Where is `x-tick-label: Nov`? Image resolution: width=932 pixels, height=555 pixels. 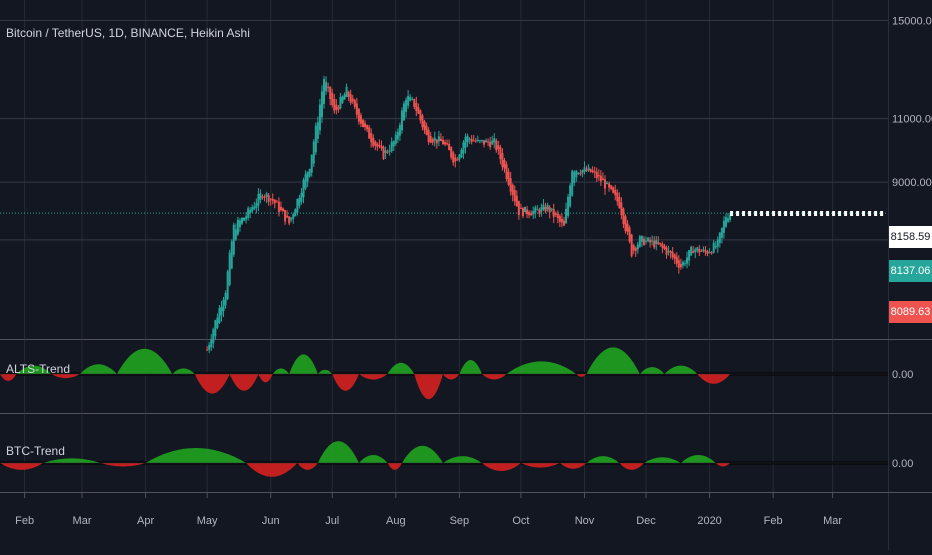
x-tick-label: Nov is located at coordinates (585, 521).